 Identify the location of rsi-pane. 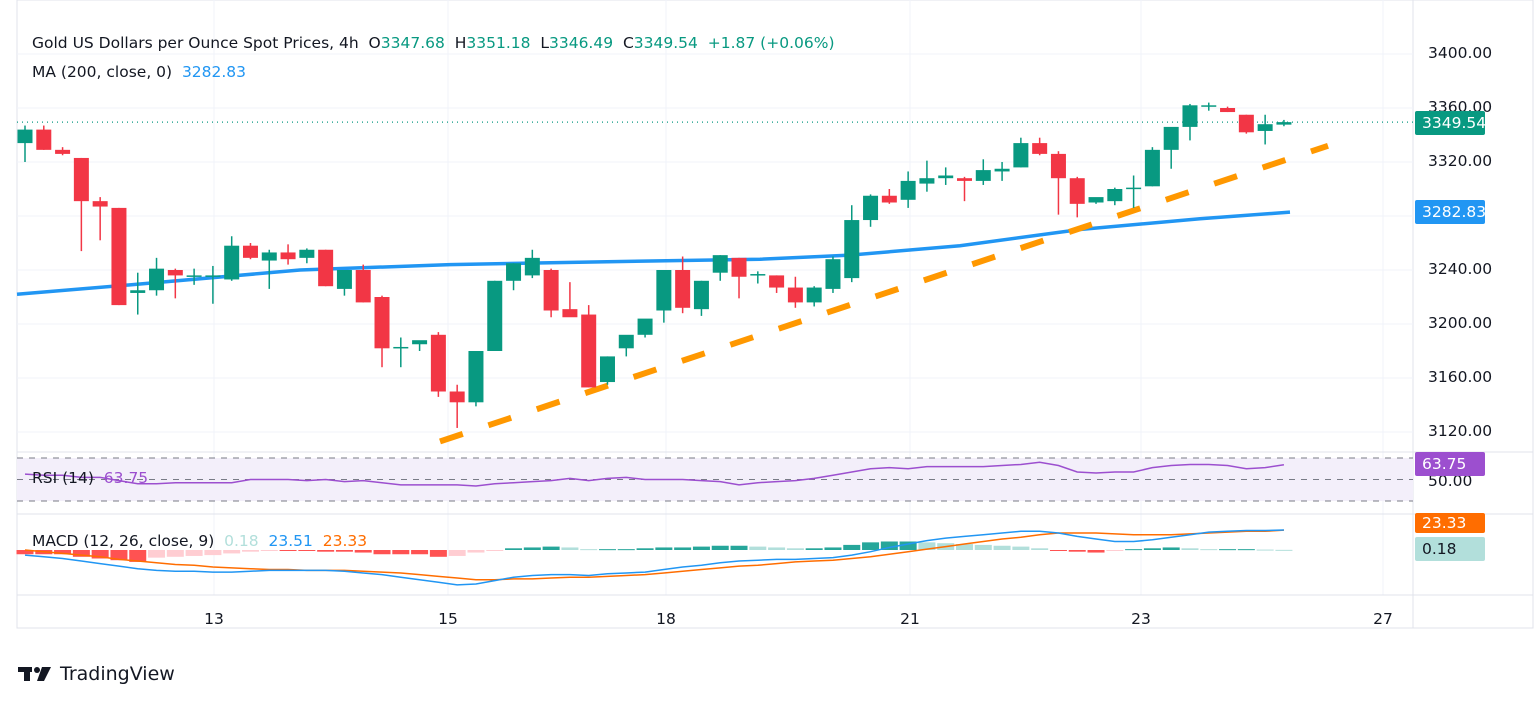
(715, 479).